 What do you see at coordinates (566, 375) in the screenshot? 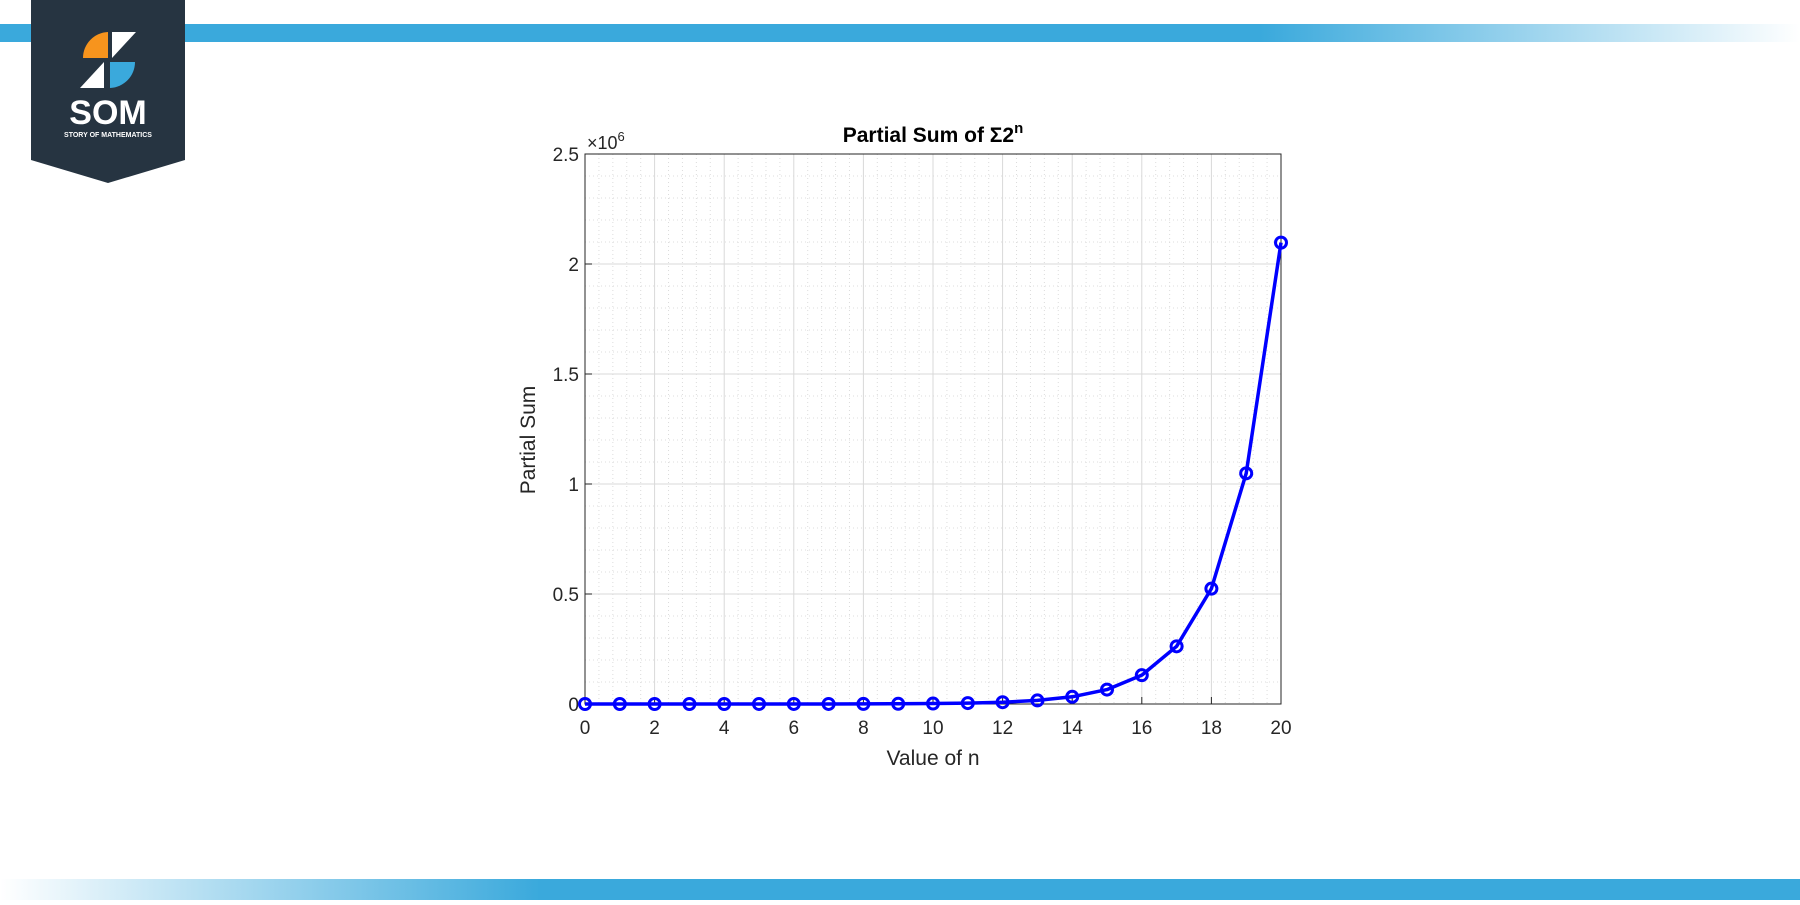
I see `y-tick-label: 1.5` at bounding box center [566, 375].